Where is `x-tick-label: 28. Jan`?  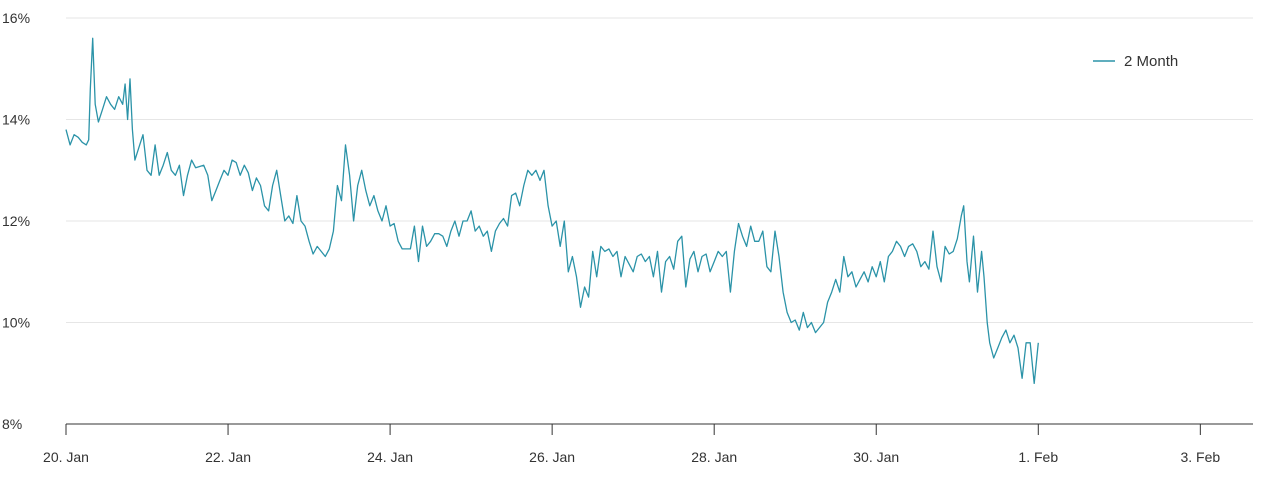
x-tick-label: 28. Jan is located at coordinates (714, 457).